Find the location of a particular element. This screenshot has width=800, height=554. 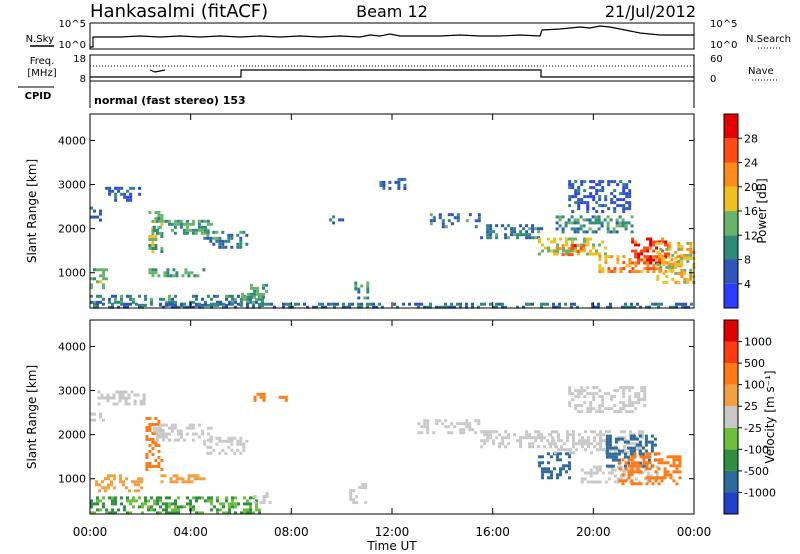

colorbar-tick-label: 12 is located at coordinates (751, 235).